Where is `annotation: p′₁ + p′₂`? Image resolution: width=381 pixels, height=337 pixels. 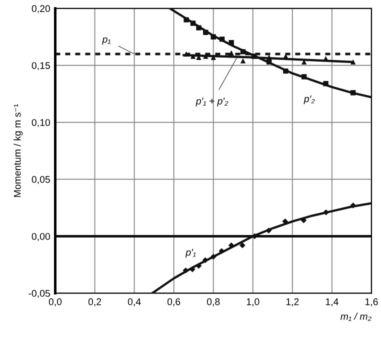
annotation: p′₁ + p′₂ is located at coordinates (212, 102).